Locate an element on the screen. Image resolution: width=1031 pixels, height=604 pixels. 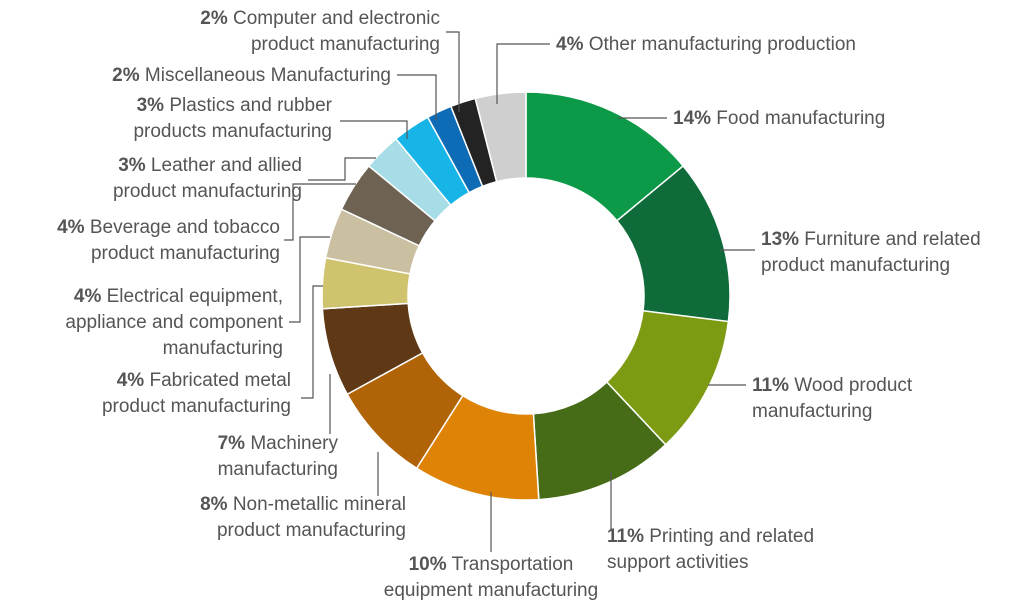
slice-percent-12: 3% is located at coordinates (151, 105).